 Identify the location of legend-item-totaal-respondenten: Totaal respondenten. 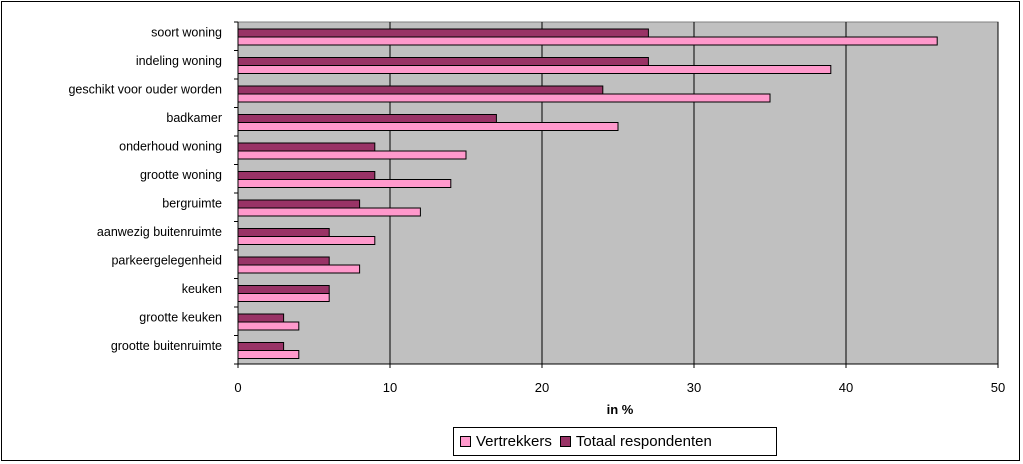
(635, 441).